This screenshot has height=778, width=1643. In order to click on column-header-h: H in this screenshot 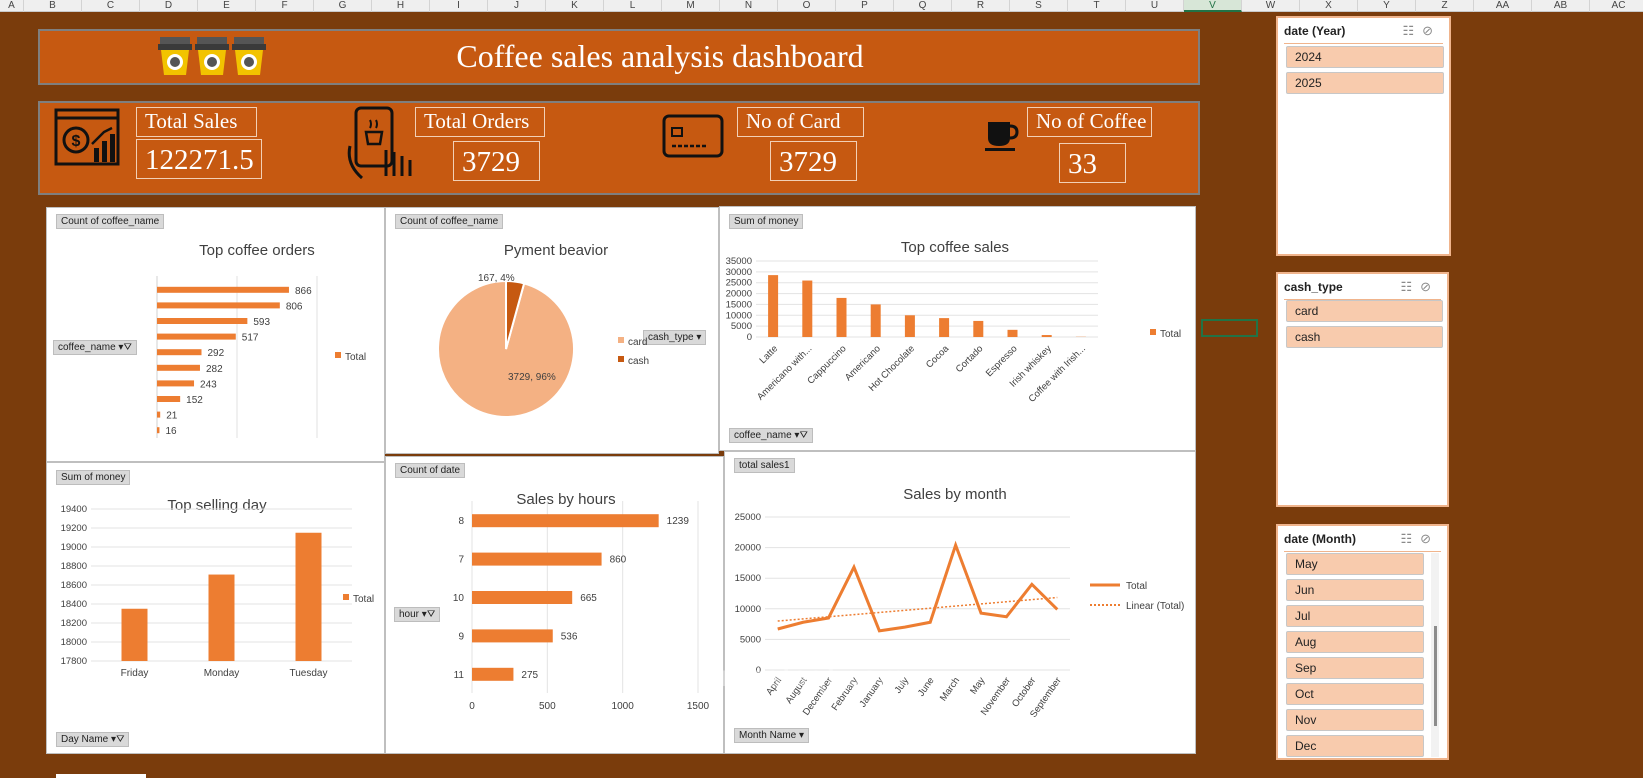, I will do `click(401, 6)`.